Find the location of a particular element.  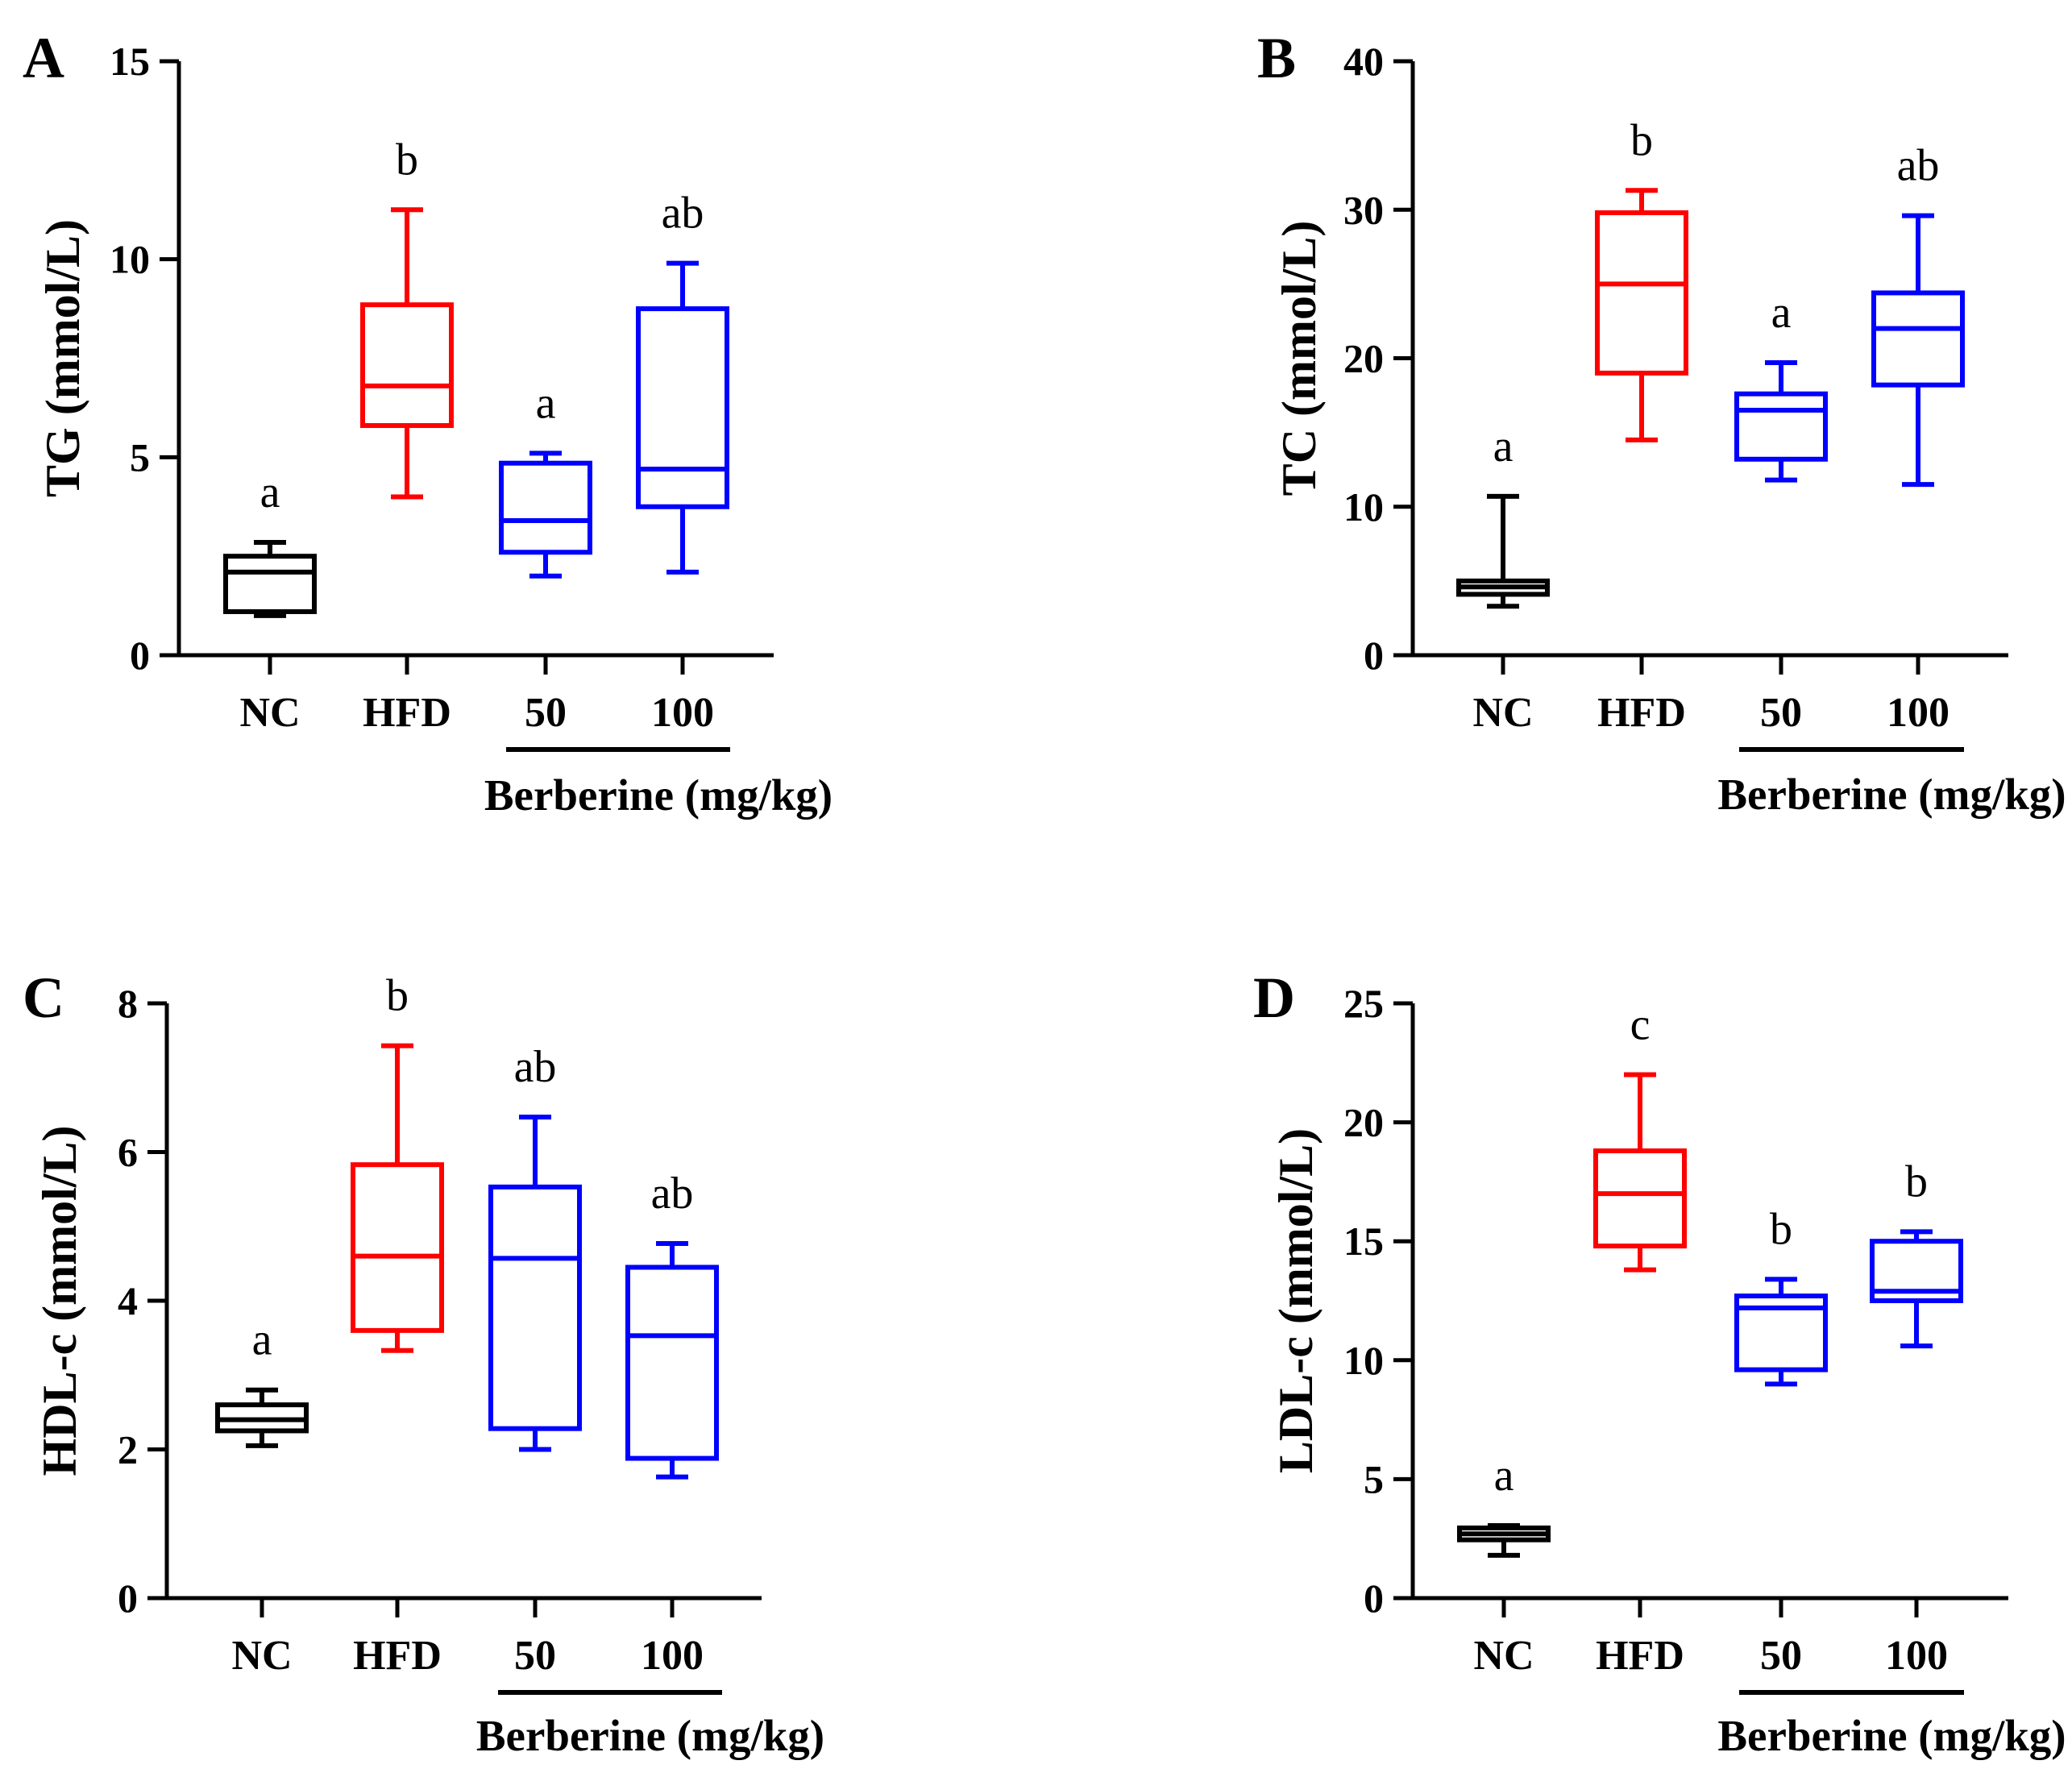

y-tick-label: 2 is located at coordinates (128, 1449).